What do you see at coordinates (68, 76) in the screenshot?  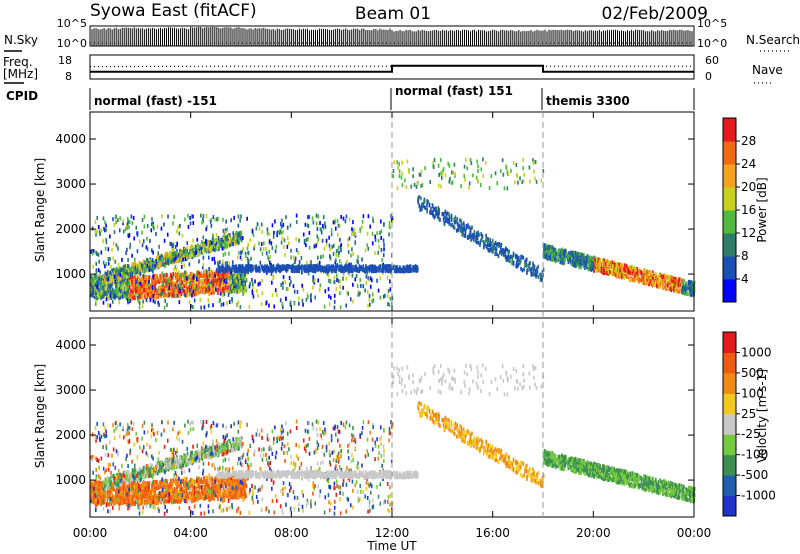 I see `freq-left-tick-bottom: 8` at bounding box center [68, 76].